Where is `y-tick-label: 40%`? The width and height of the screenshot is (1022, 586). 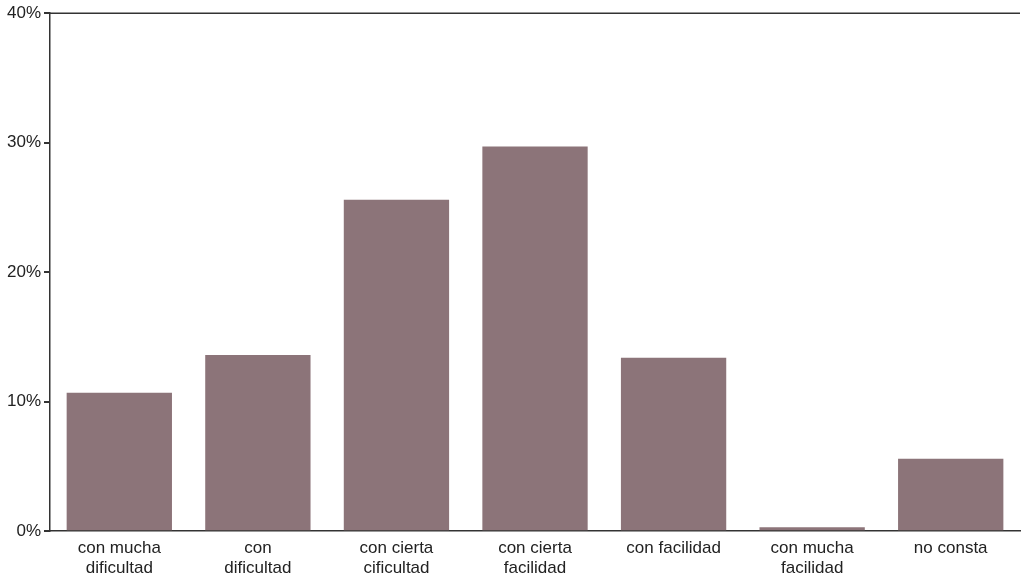 y-tick-label: 40% is located at coordinates (24, 12).